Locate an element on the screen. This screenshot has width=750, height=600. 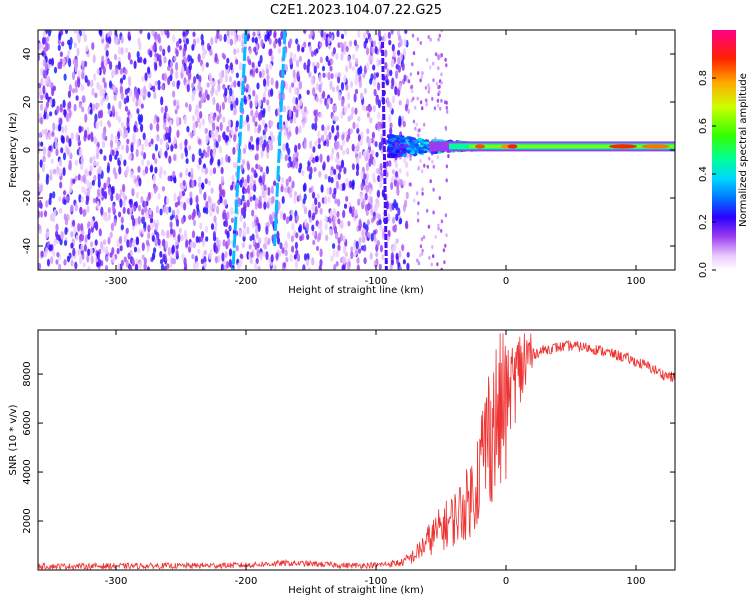
tilted-streak is located at coordinates (384, 155).